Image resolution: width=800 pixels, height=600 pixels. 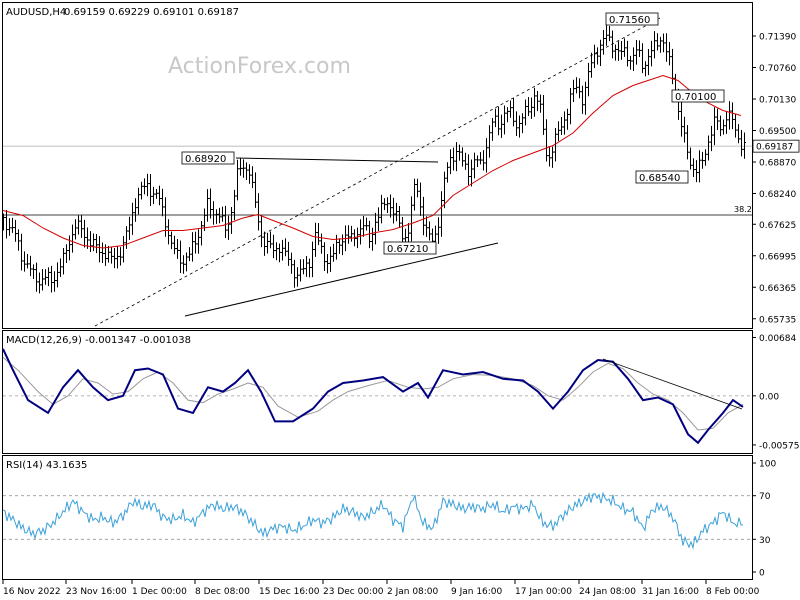 What do you see at coordinates (733, 592) in the screenshot?
I see `x-tick-label: 8 Feb 00:00` at bounding box center [733, 592].